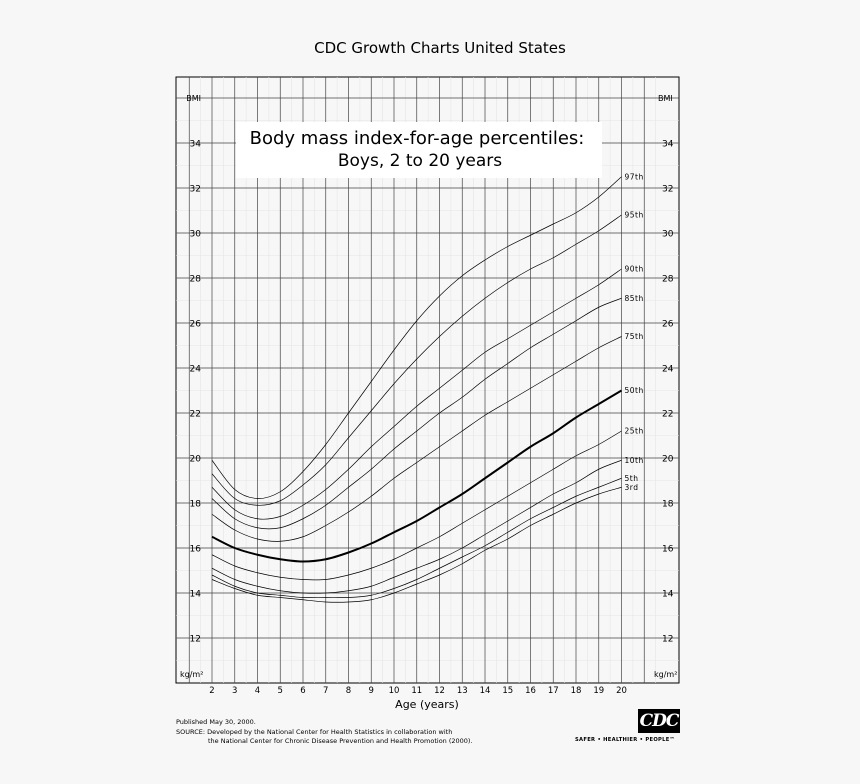  Describe the element at coordinates (668, 370) in the screenshot. I see `y-tick-label-right: 24` at that location.